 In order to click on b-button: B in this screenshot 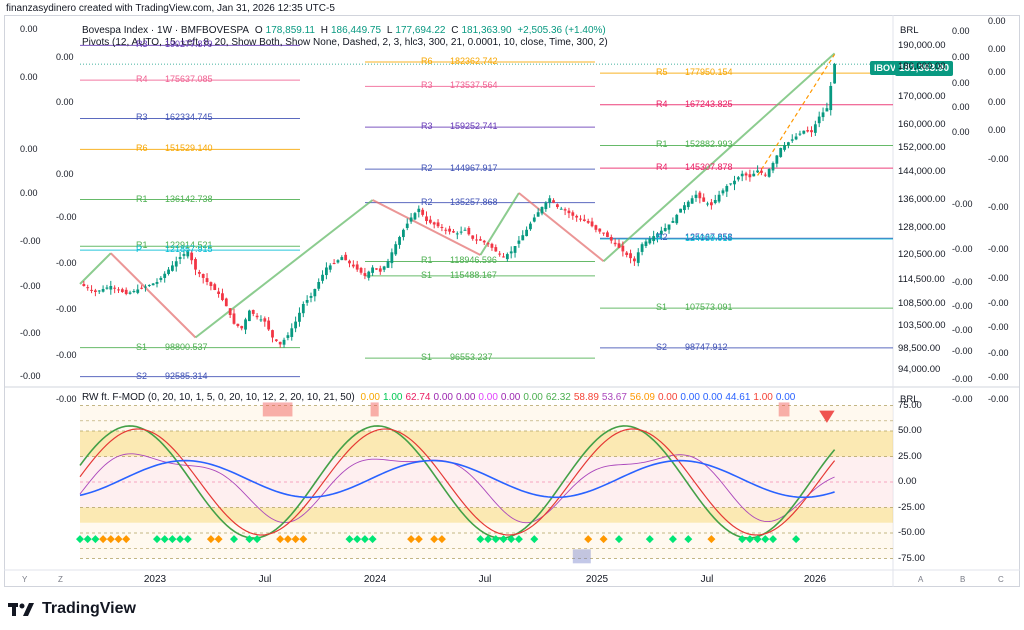, I will do `click(963, 579)`.